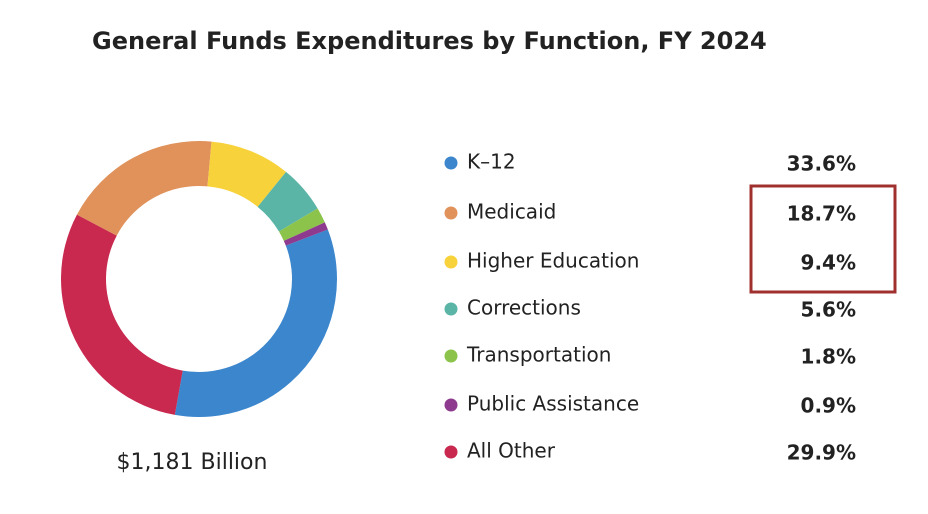 The image size is (928, 514). I want to click on total-label: $1,181 Billion, so click(192, 462).